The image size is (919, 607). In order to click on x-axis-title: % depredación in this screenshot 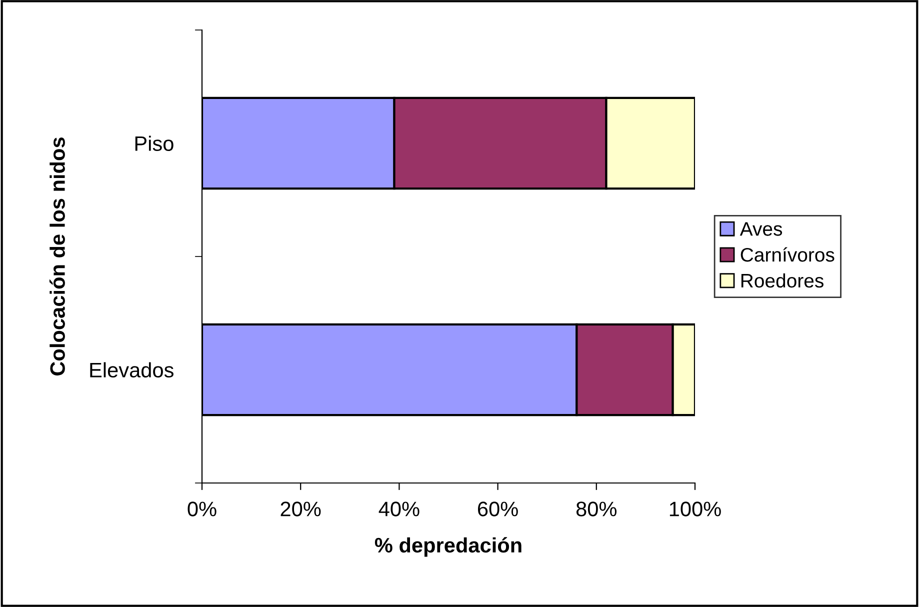, I will do `click(448, 547)`.